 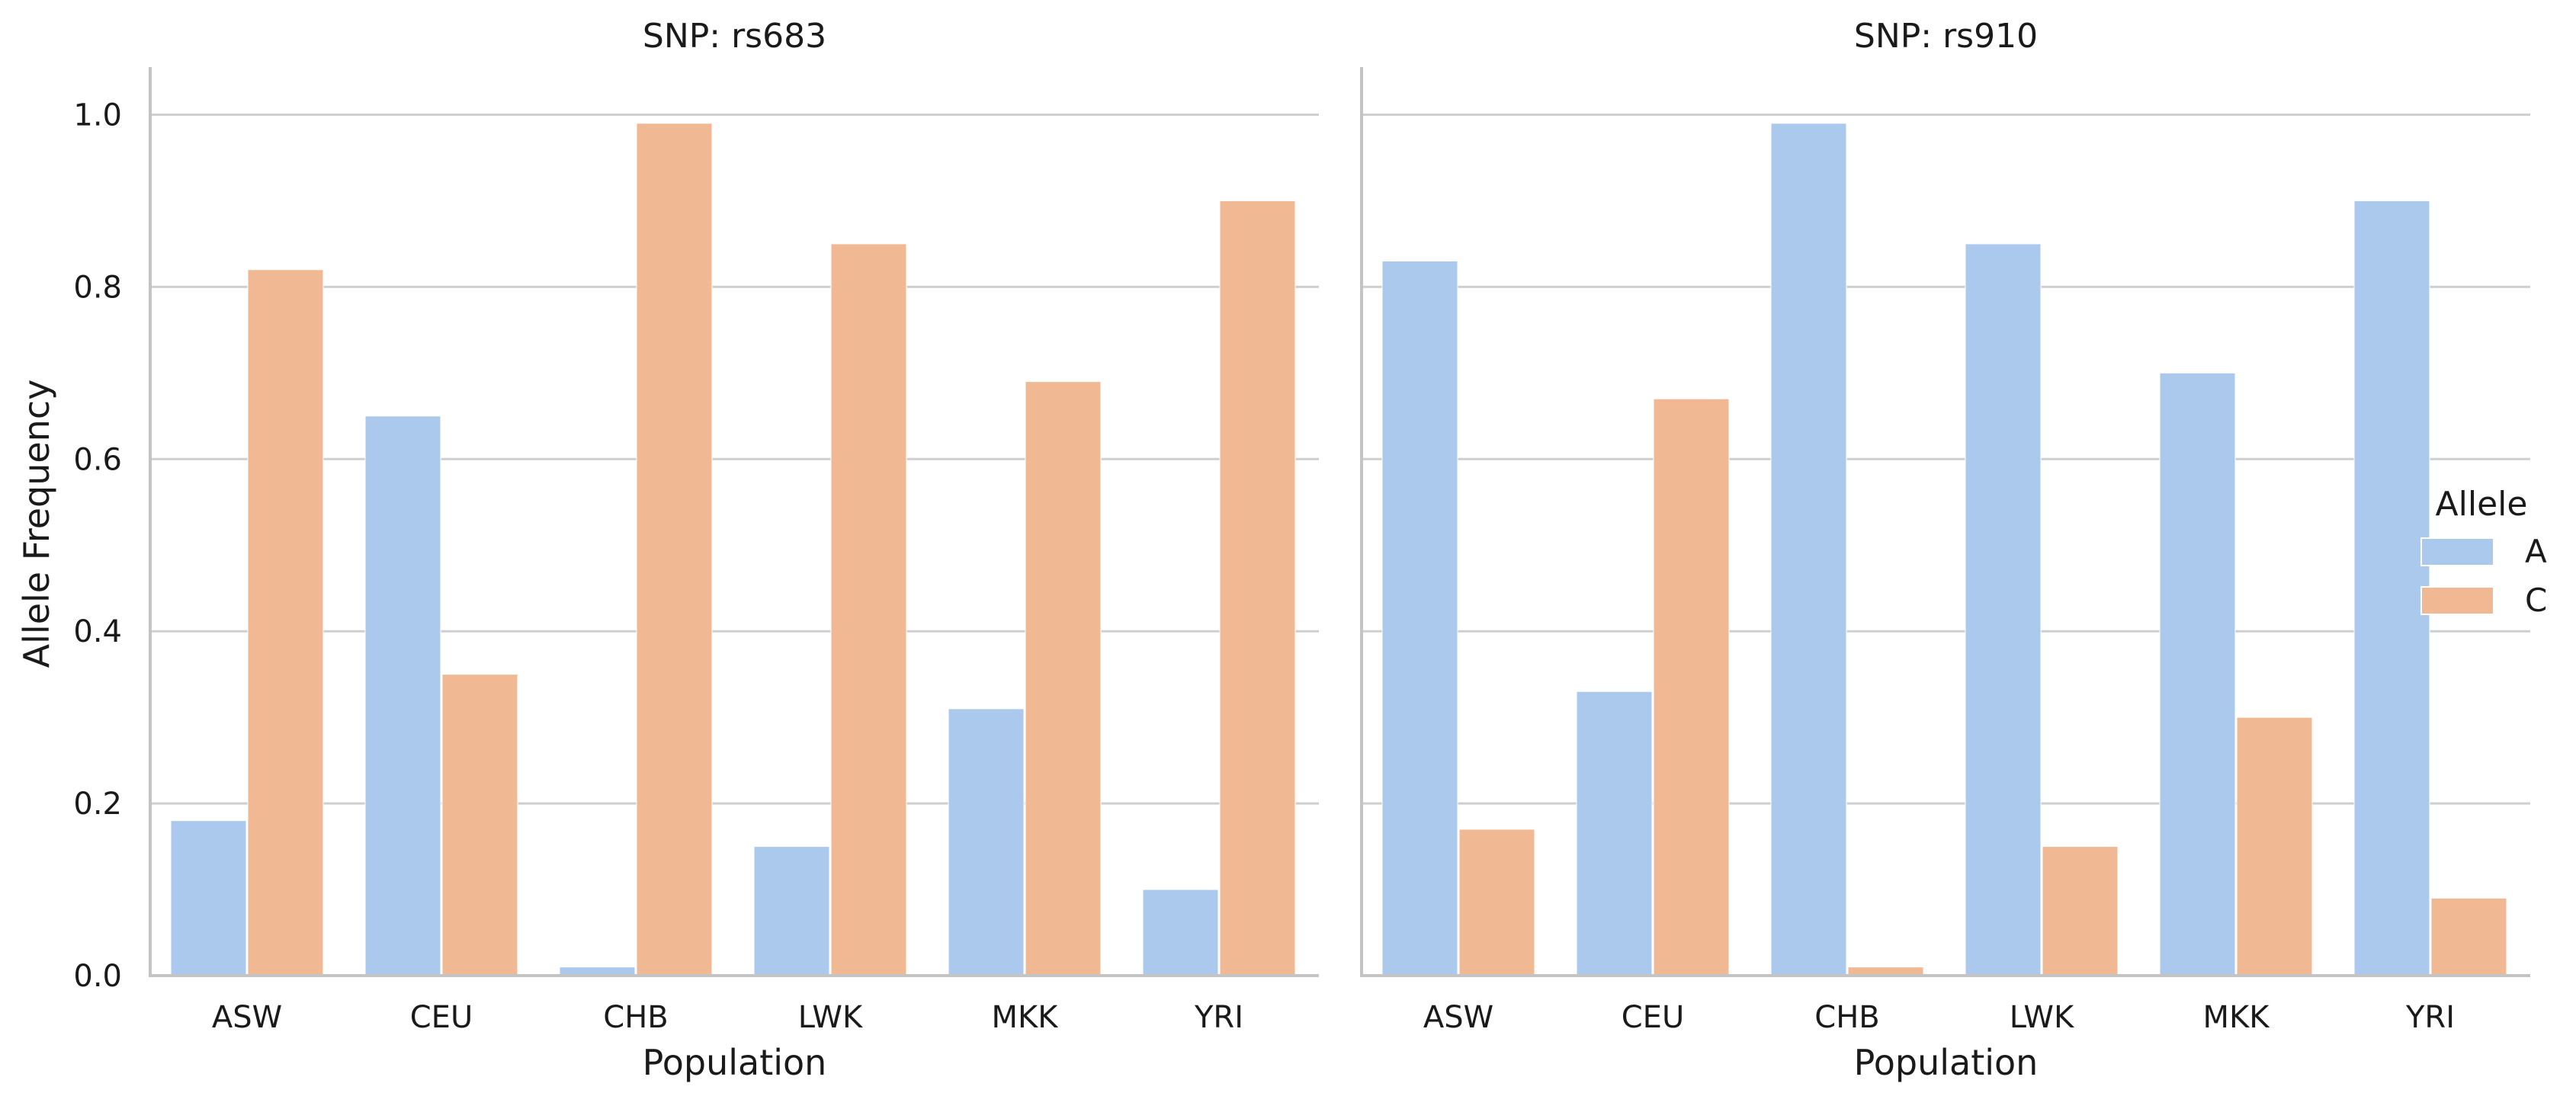 What do you see at coordinates (2457, 600) in the screenshot?
I see `legend-swatch-C` at bounding box center [2457, 600].